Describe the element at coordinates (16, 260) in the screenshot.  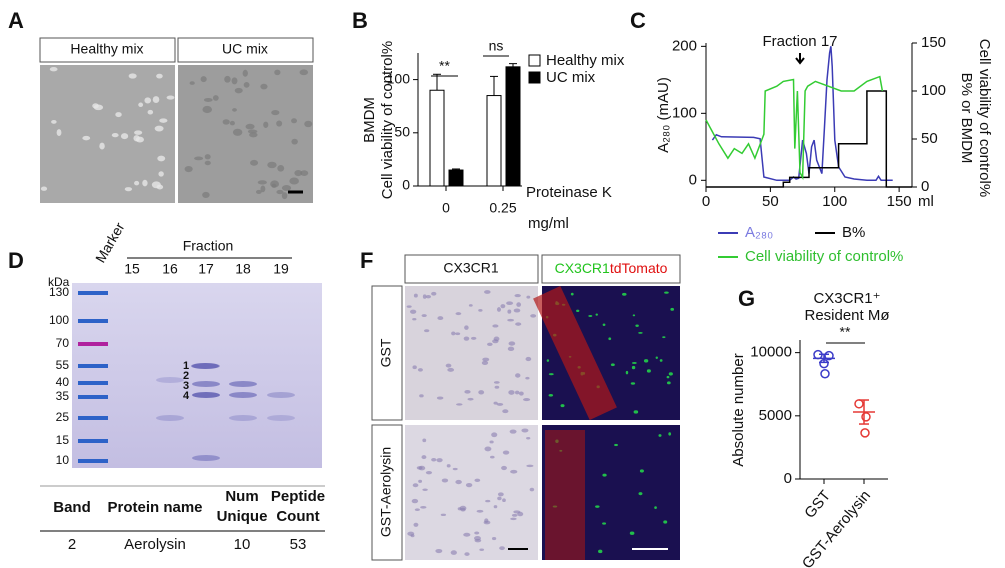
I see `panel-label: D` at that location.